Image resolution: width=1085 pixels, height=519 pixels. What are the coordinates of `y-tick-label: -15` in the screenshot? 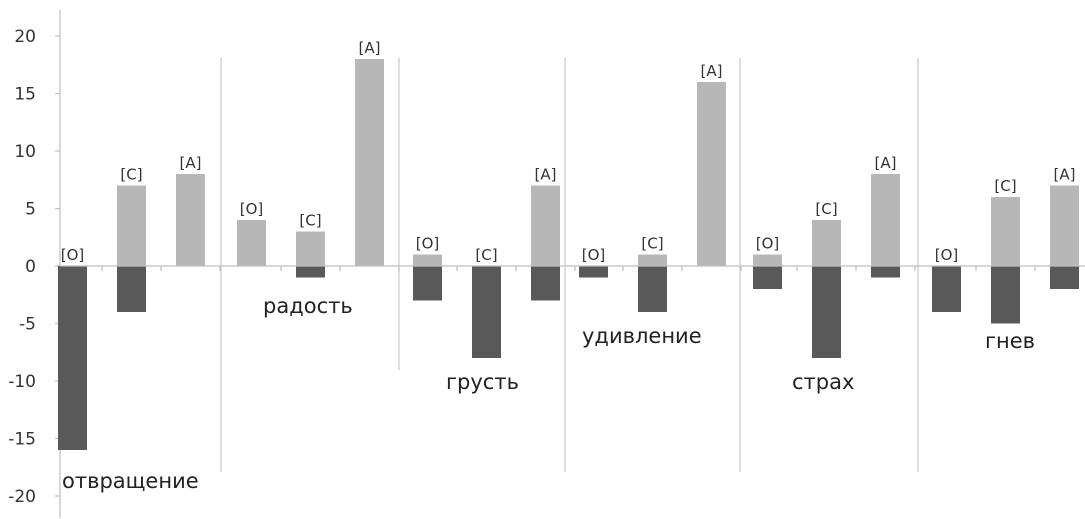 It's located at (22, 440).